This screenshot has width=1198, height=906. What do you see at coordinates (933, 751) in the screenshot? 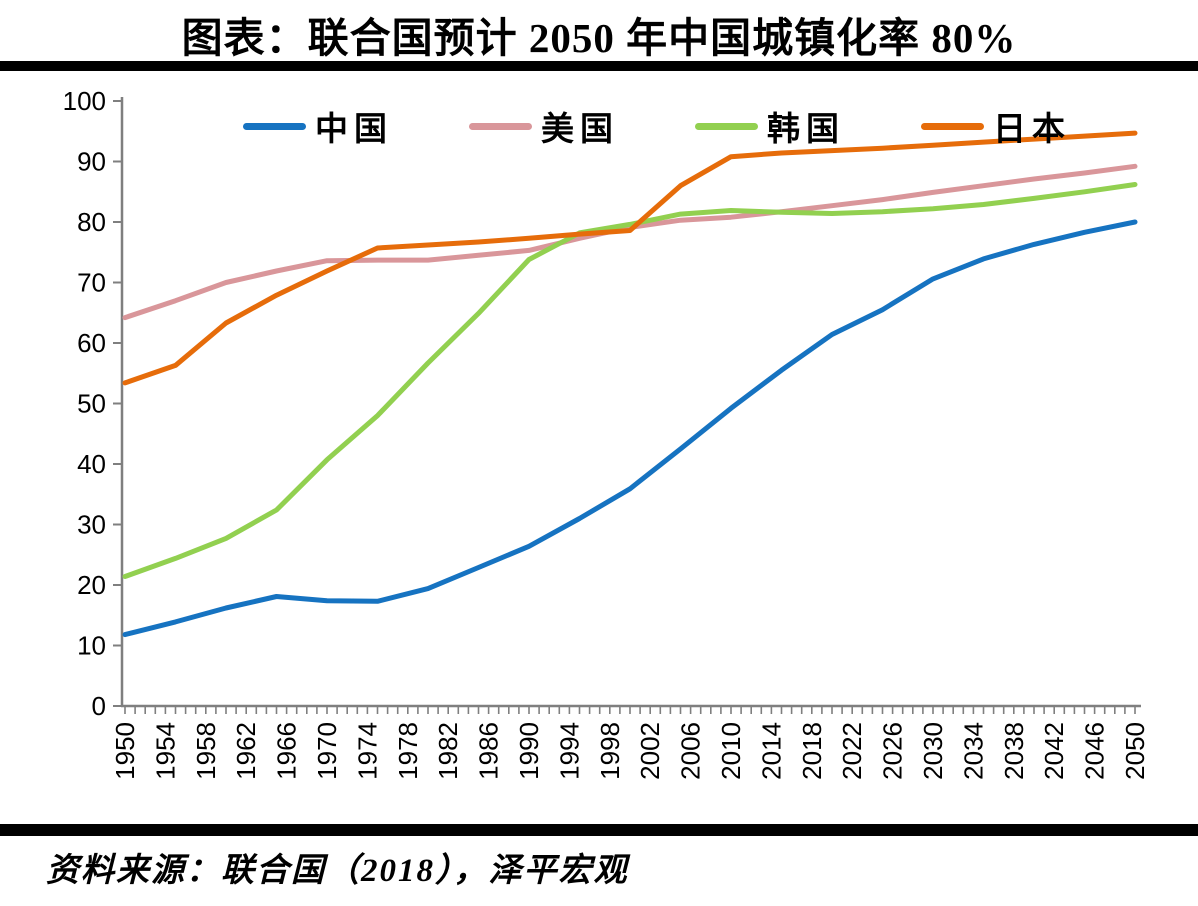
I see `x-tick-label: 2030` at bounding box center [933, 751].